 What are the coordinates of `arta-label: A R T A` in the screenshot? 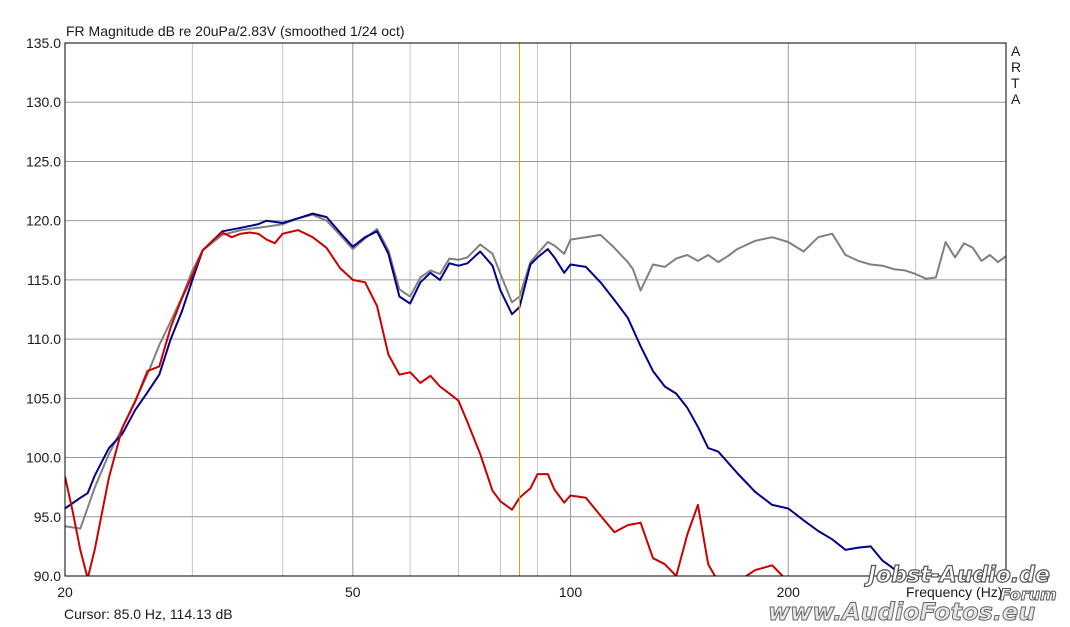 It's located at (1016, 75).